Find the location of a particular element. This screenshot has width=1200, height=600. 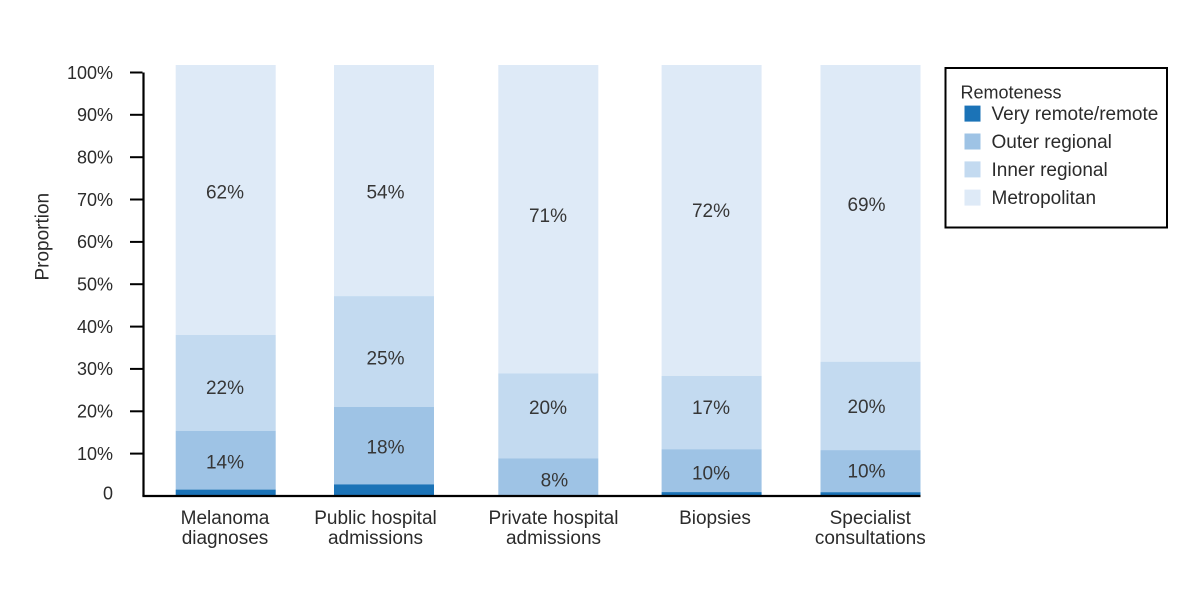

svg-text: Specialist is located at coordinates (871, 518).